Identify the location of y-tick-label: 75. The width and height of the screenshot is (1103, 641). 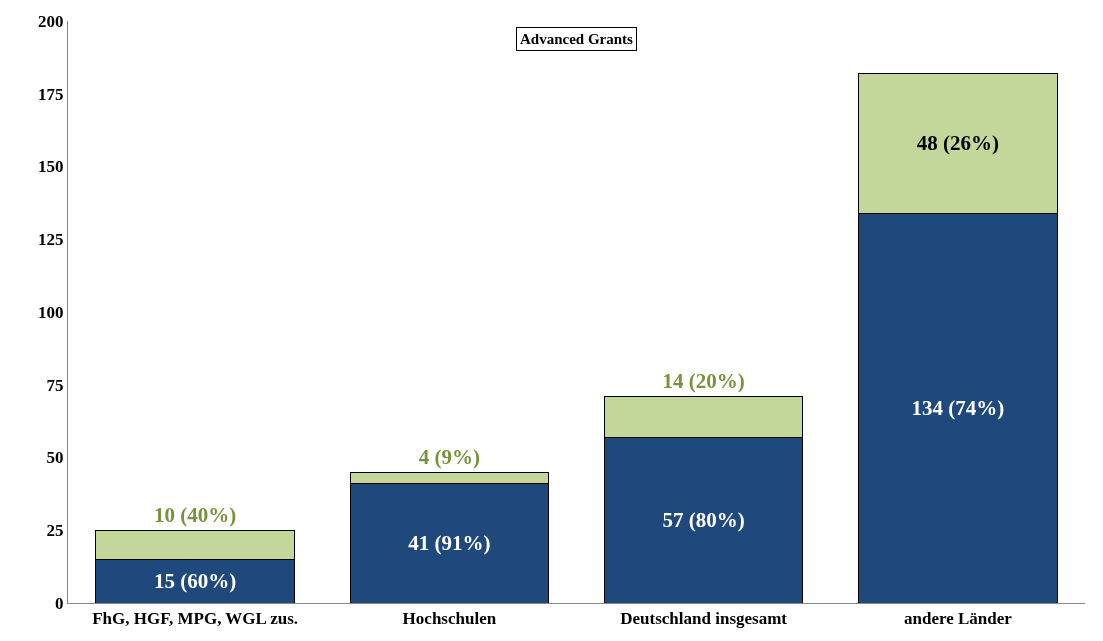
(55, 385).